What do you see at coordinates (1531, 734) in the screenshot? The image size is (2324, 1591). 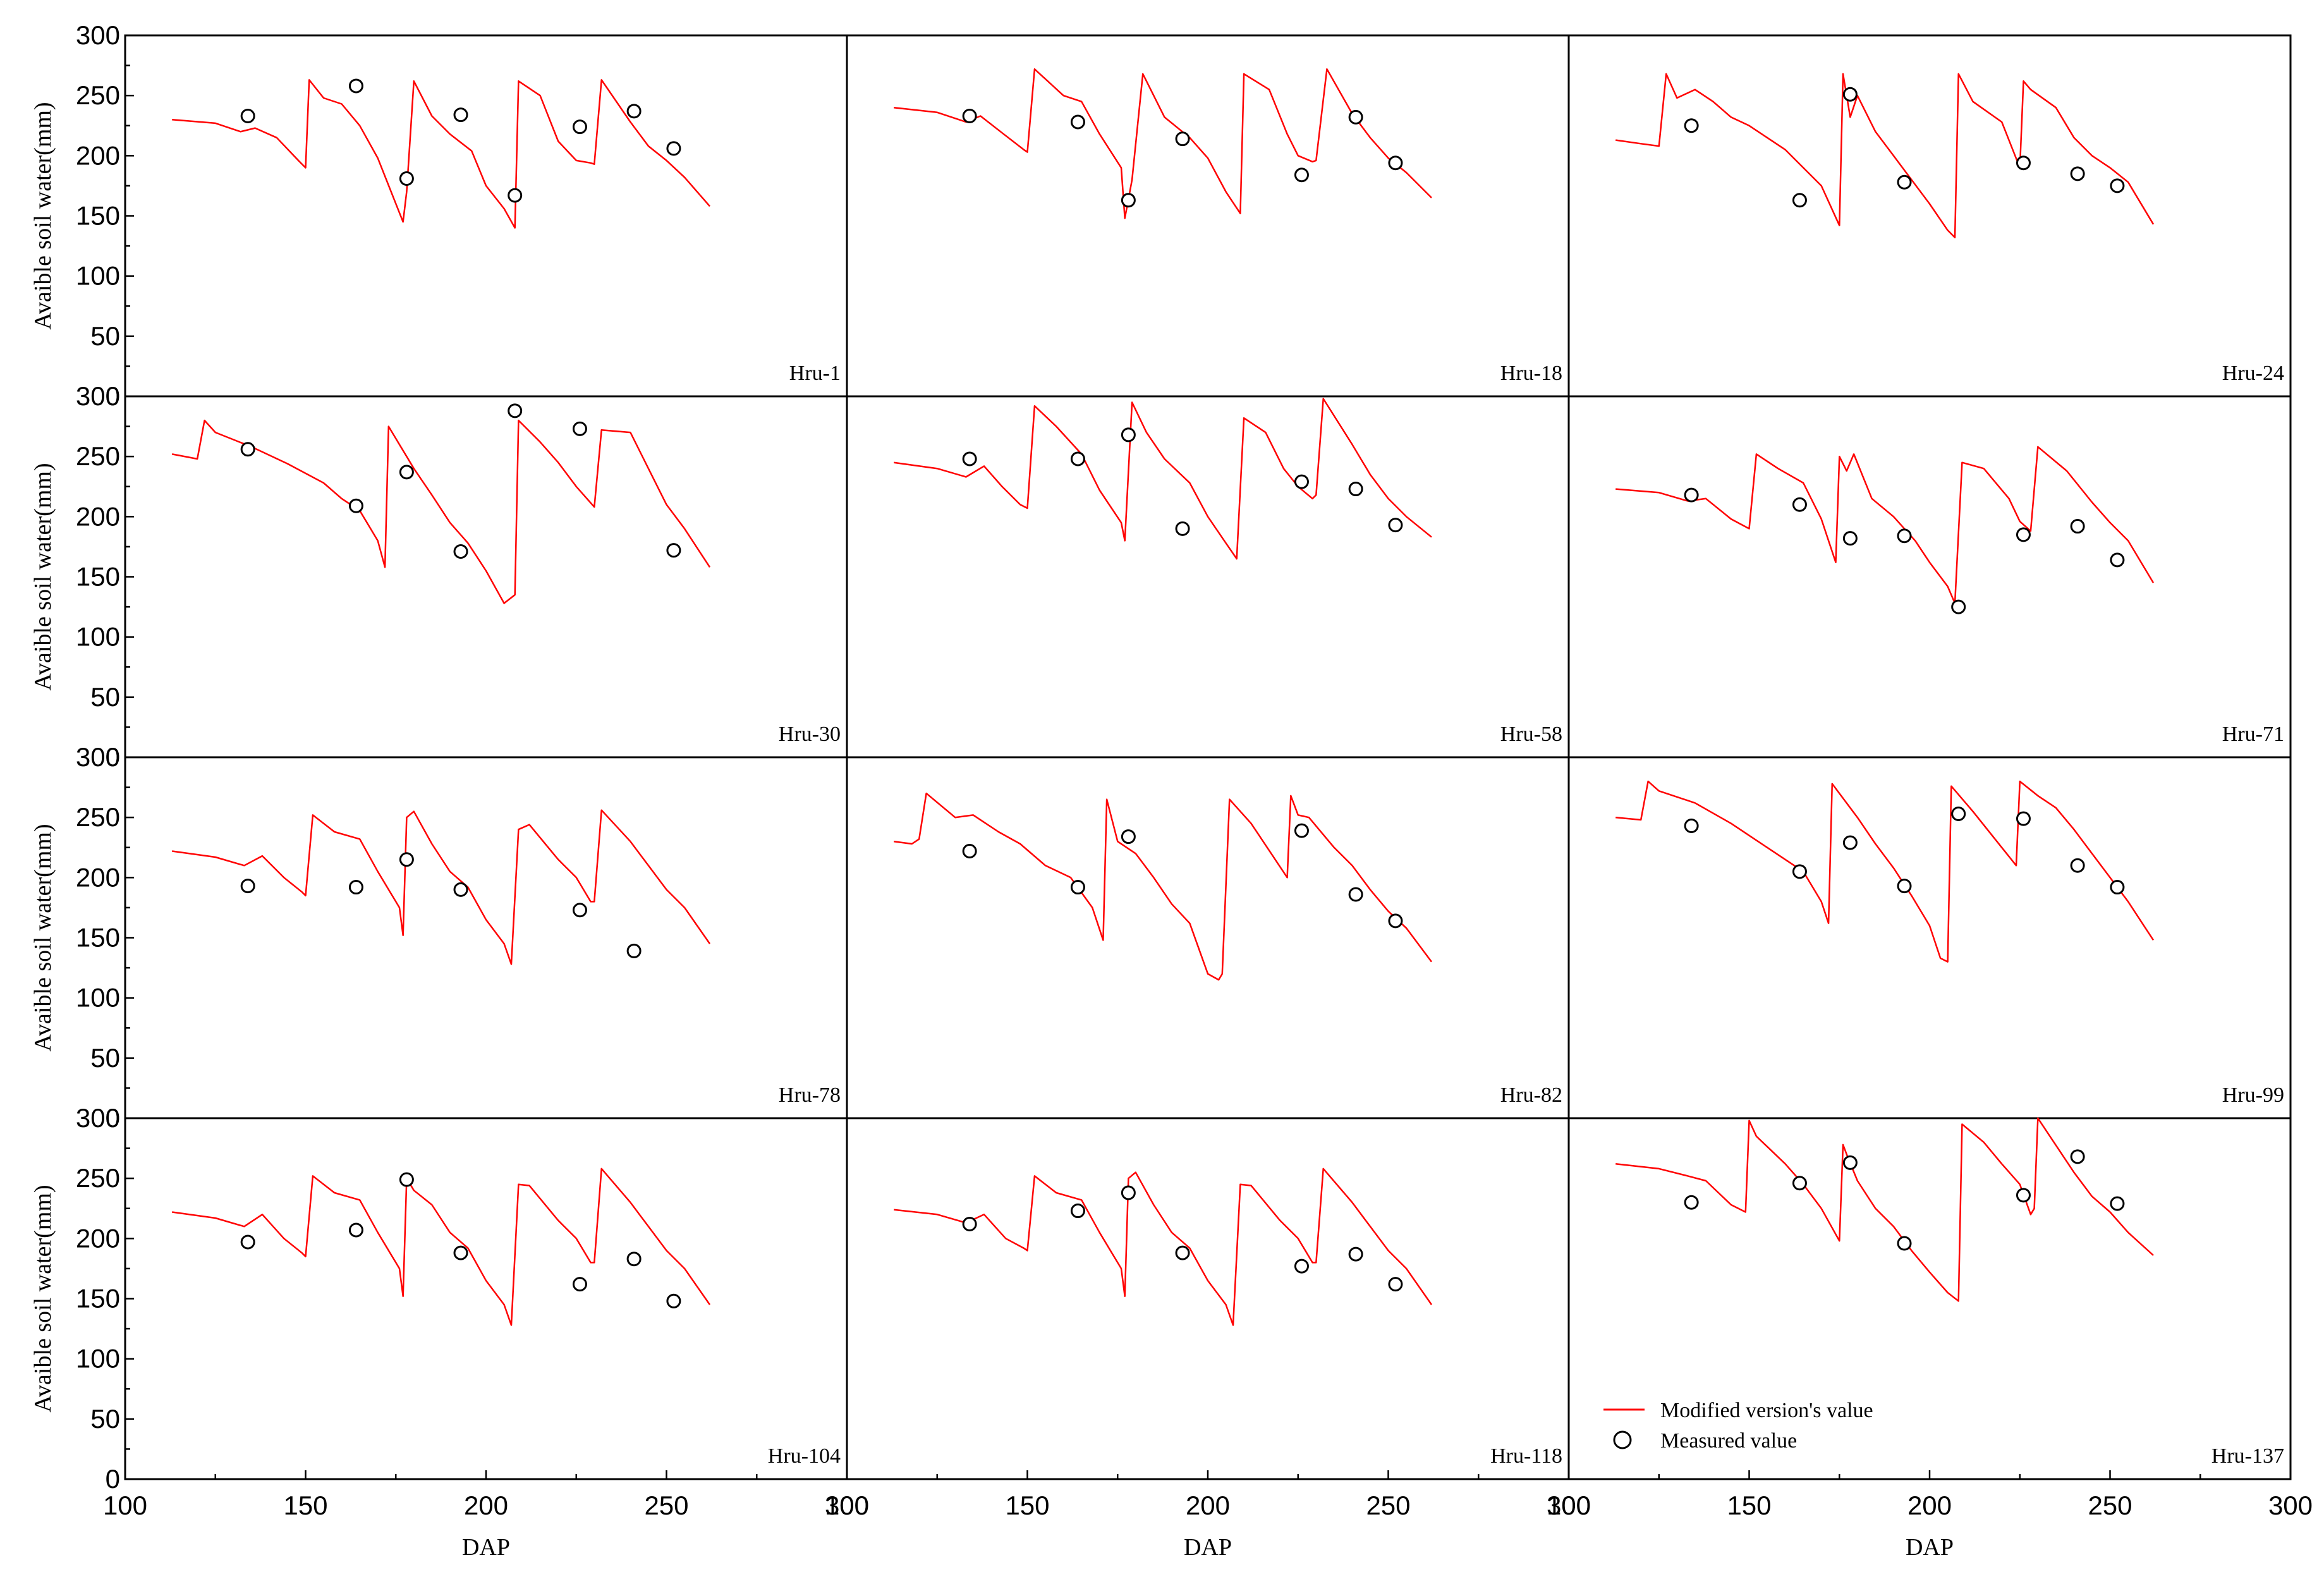 I see `panel-label: Hru-58` at bounding box center [1531, 734].